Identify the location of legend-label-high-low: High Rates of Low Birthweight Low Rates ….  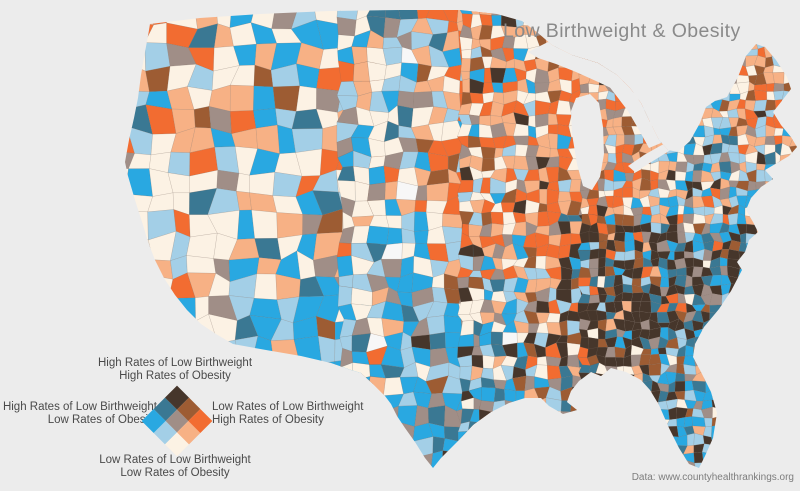
(78, 414).